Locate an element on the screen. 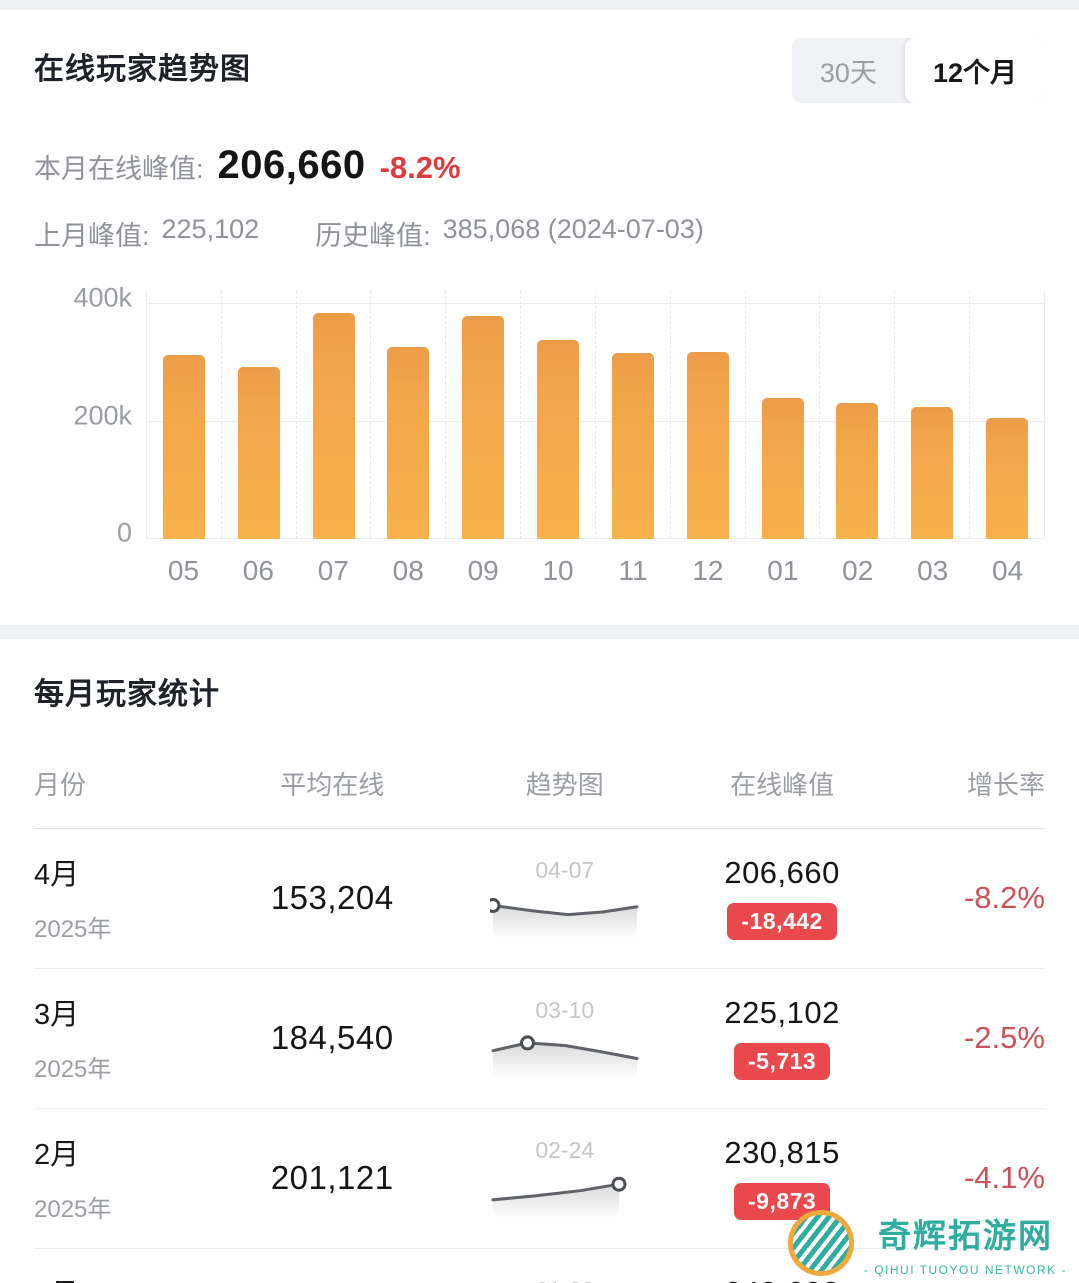 The width and height of the screenshot is (1079, 1283). table-row-3月: 3月 2025年 184,540 03-10 225,102 -5,713 -2.5% is located at coordinates (539, 1039).